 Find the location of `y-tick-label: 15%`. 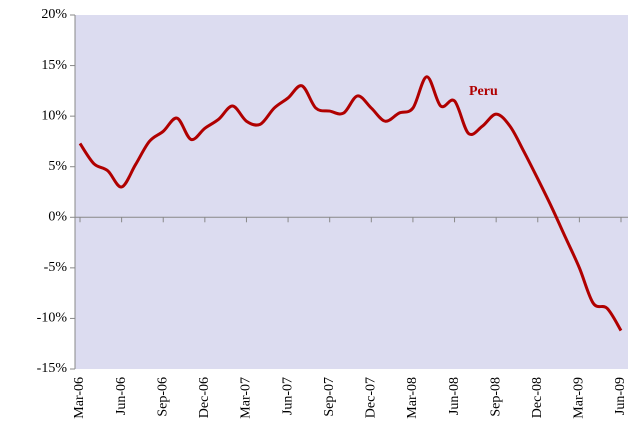

y-tick-label: 15% is located at coordinates (54, 65).